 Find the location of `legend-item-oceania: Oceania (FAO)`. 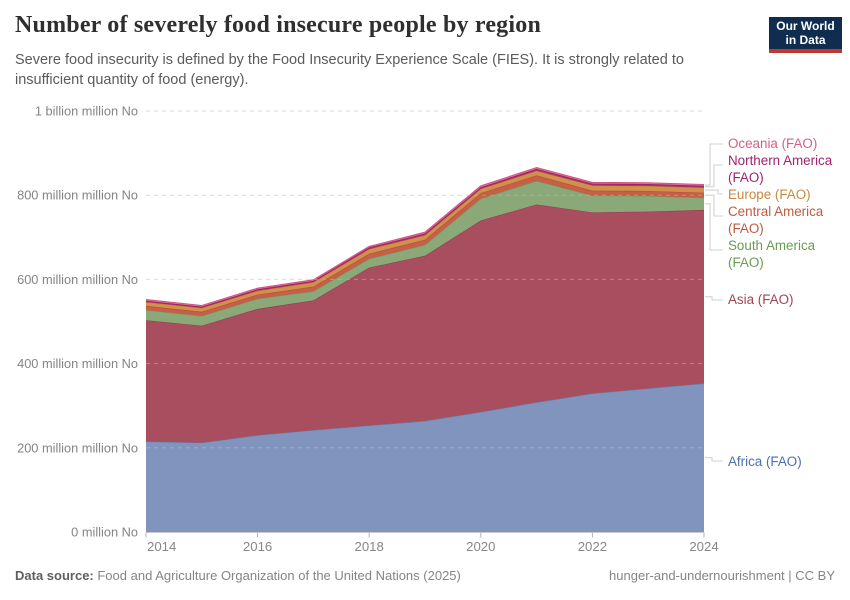

legend-item-oceania: Oceania (FAO) is located at coordinates (773, 143).